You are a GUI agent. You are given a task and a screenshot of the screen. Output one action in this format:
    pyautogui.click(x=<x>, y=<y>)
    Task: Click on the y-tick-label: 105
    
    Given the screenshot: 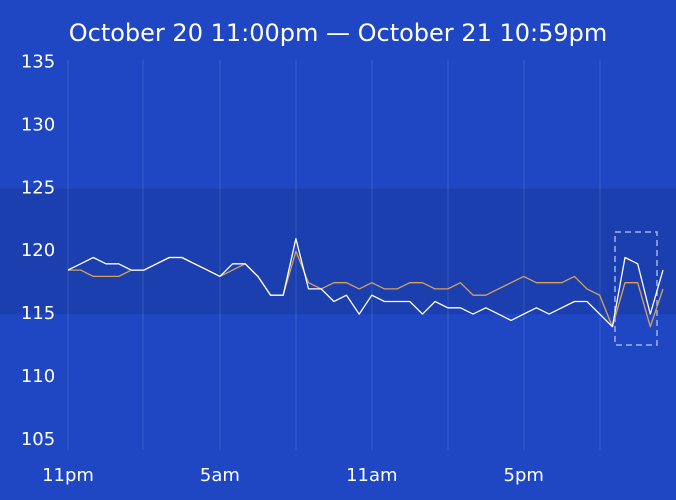 What is the action you would take?
    pyautogui.click(x=38, y=439)
    